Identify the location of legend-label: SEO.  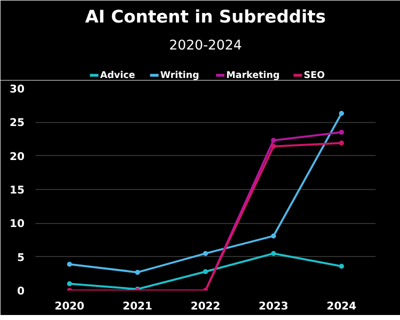
(314, 75).